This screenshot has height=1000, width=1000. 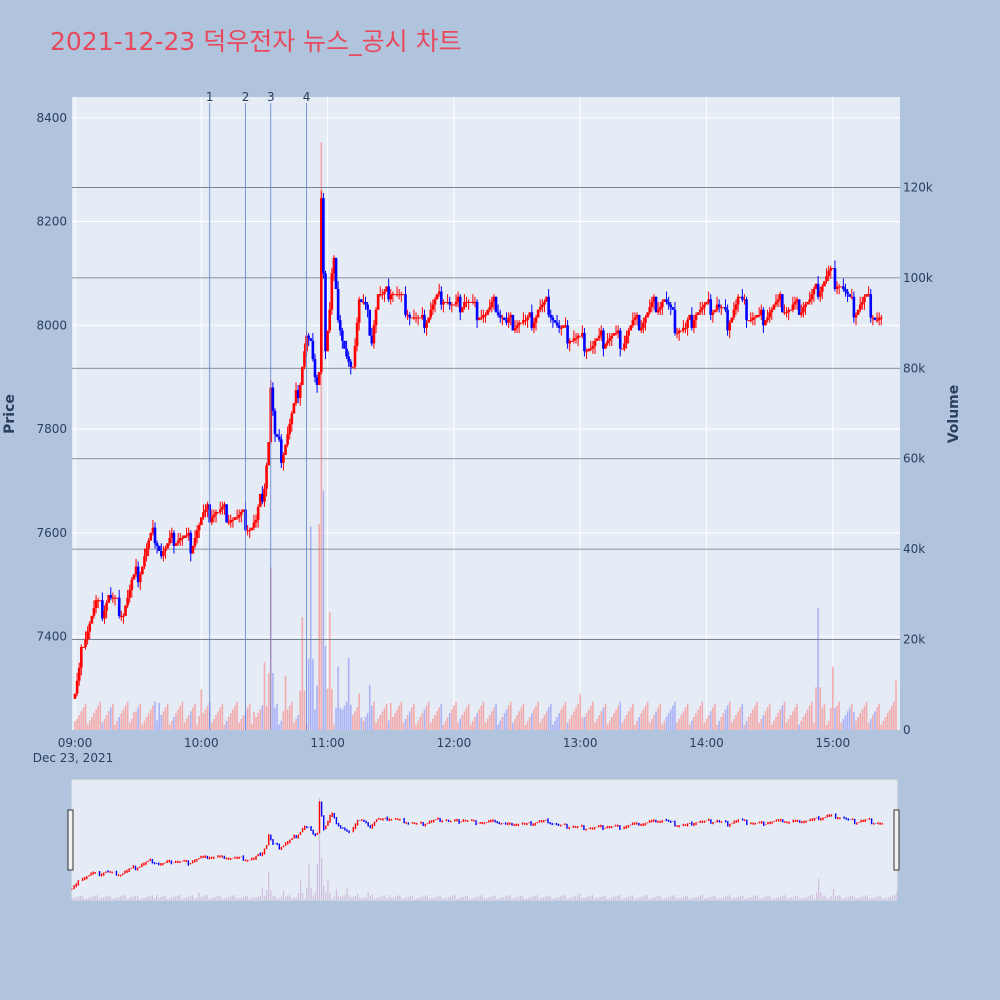 I want to click on x-date-label: Dec 23, 2021, so click(x=73, y=758).